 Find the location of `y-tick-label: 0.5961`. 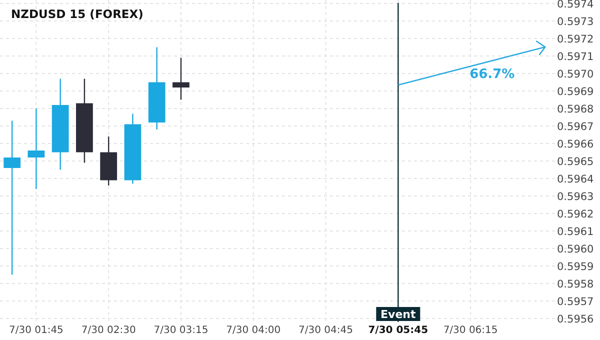

y-tick-label: 0.5961 is located at coordinates (575, 232).